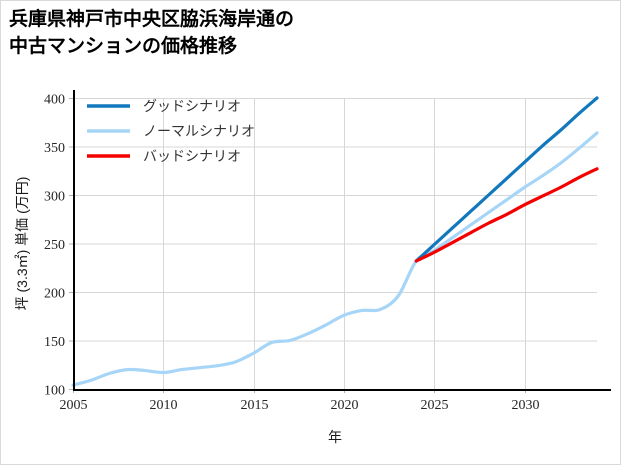 This screenshot has height=465, width=621. Describe the element at coordinates (152, 33) in the screenshot. I see `page-title: 兵庫県神戸市中央区脇浜海岸通の 中古マンションの価格推移` at that location.